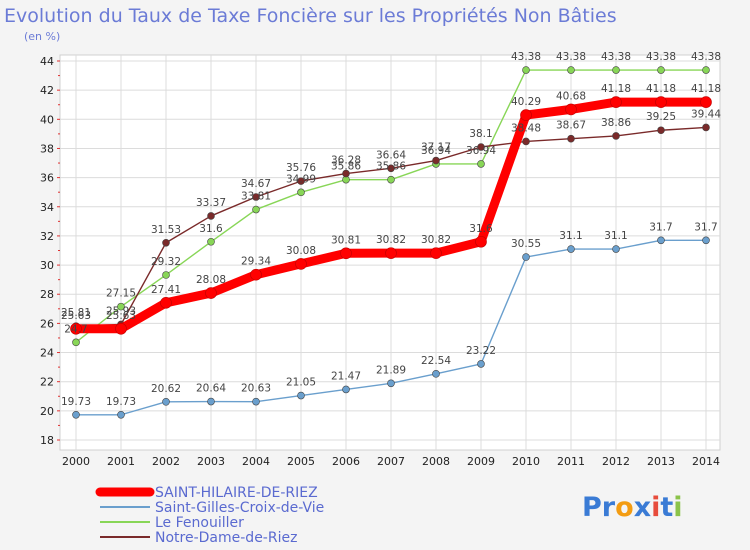 This screenshot has width=750, height=550. I want to click on brand-letter: t, so click(666, 507).